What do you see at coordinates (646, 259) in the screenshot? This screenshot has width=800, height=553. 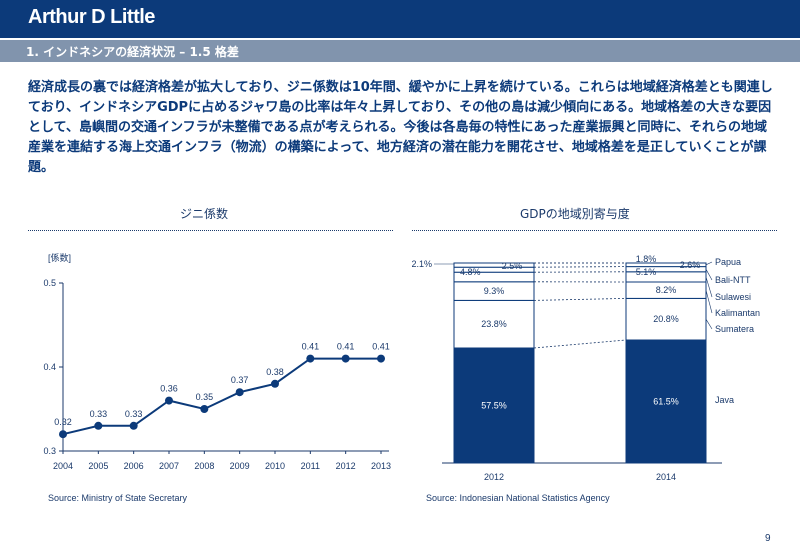 I see `gdp-segment-label: 1.8%` at bounding box center [646, 259].